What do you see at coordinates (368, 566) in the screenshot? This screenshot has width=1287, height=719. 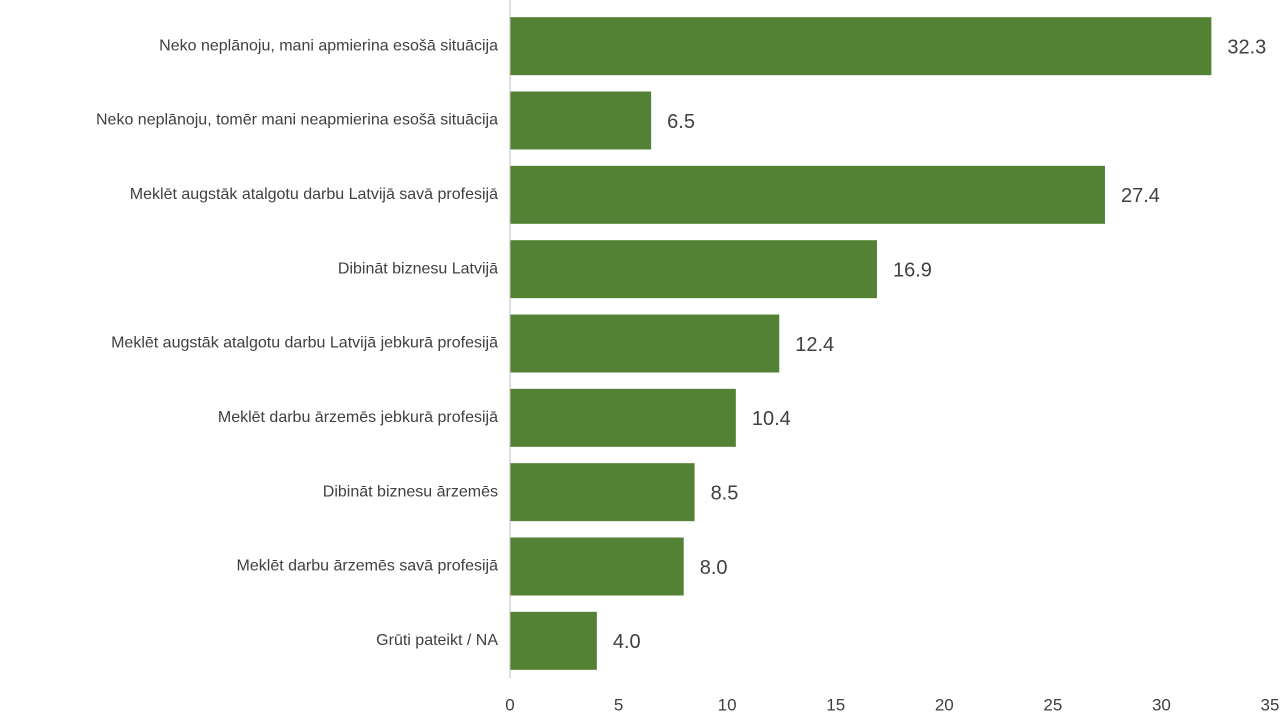 I see `category-label: Meklēt darbu ārzemēs savā profesijā` at bounding box center [368, 566].